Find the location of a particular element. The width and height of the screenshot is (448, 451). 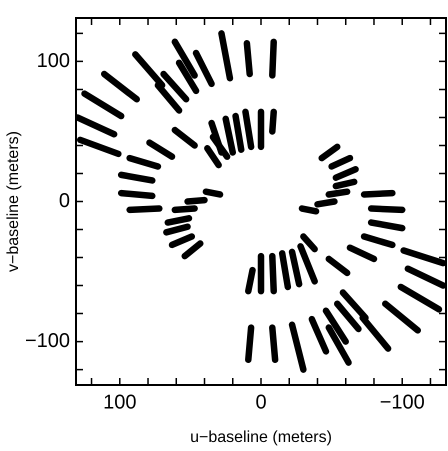

y-axis-title: v−baseline (meters) is located at coordinates (13, 201).